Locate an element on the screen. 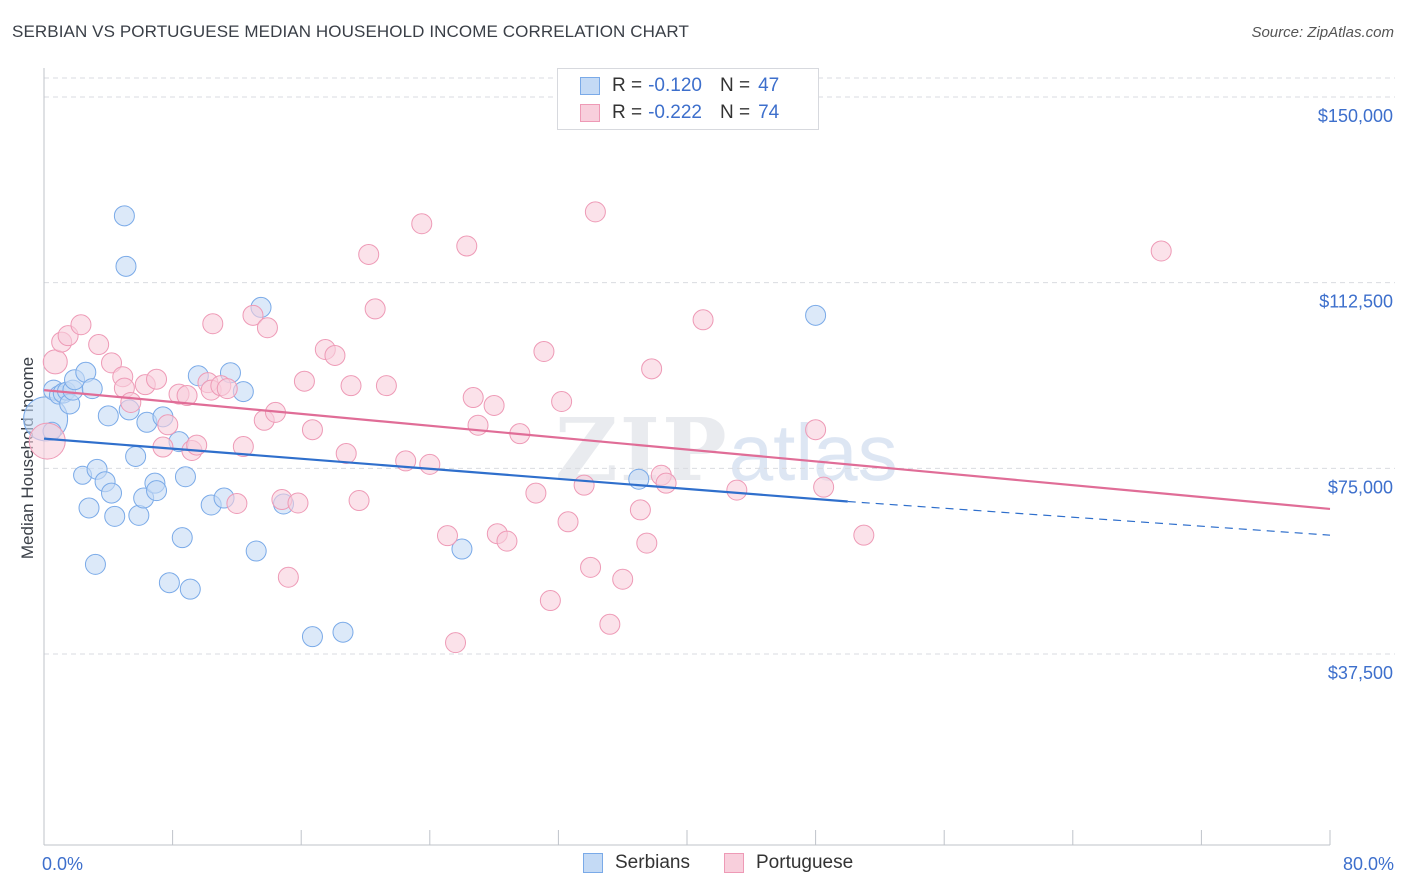 The width and height of the screenshot is (1406, 892). legend-stats-row-portuguese: R = -0.222 N = 74 is located at coordinates (679, 113).